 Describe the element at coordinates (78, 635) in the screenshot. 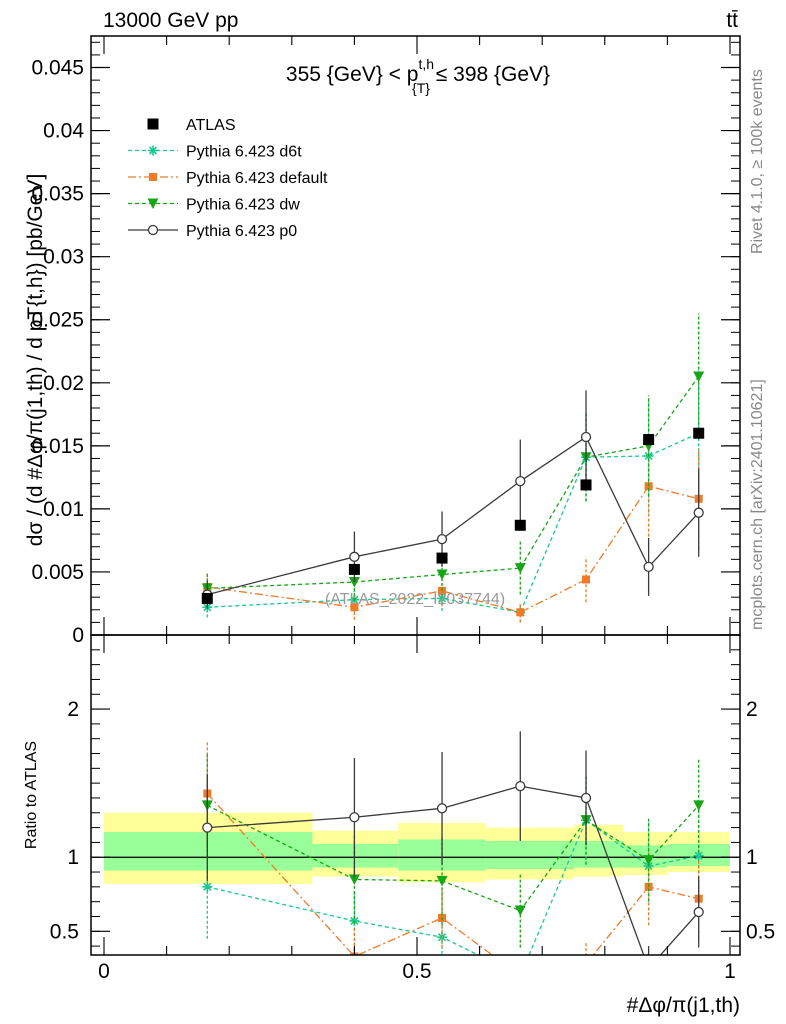

I see `main-ytick-label: 0` at that location.